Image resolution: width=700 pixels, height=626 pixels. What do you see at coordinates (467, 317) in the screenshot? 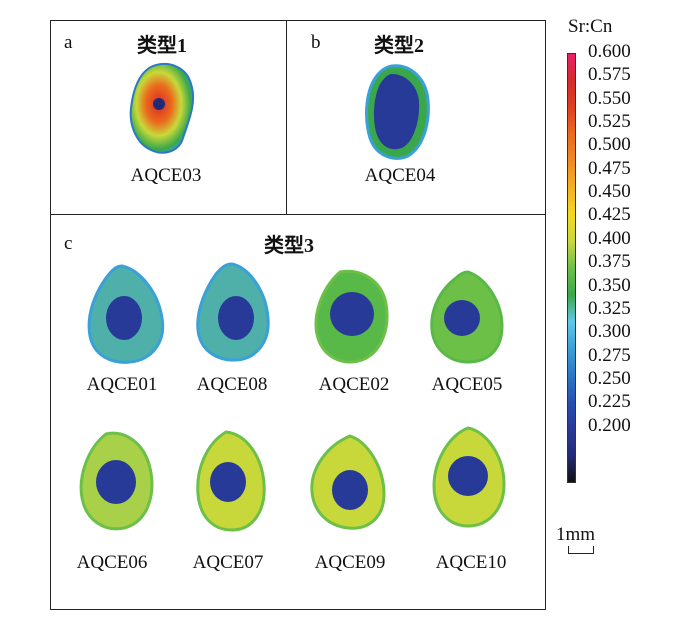
I see `otolith-aqce05-image` at bounding box center [467, 317].